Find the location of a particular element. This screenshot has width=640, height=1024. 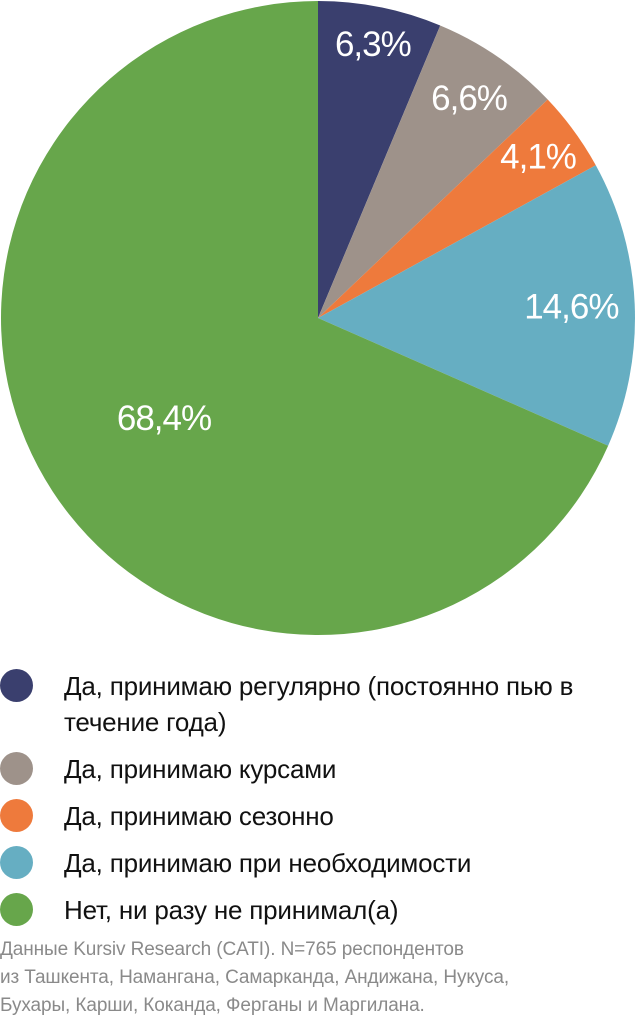

legend-item-when-needed: Да, принимаю при необходимости is located at coordinates (320, 863).